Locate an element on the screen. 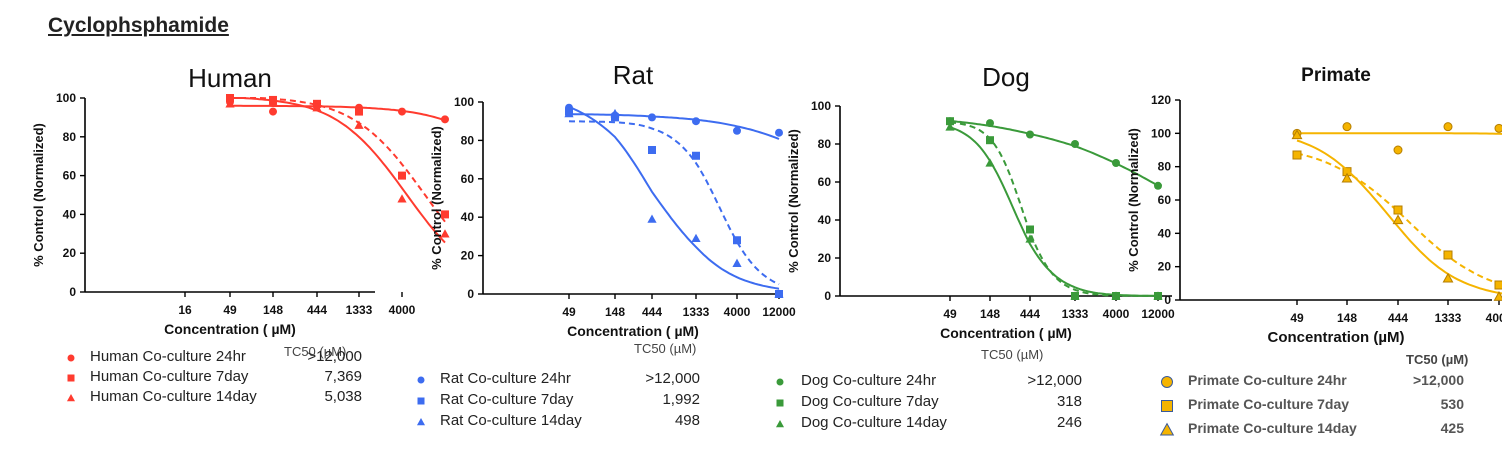 This screenshot has width=1502, height=453. human-y-tick-label: 40 is located at coordinates (70, 214).